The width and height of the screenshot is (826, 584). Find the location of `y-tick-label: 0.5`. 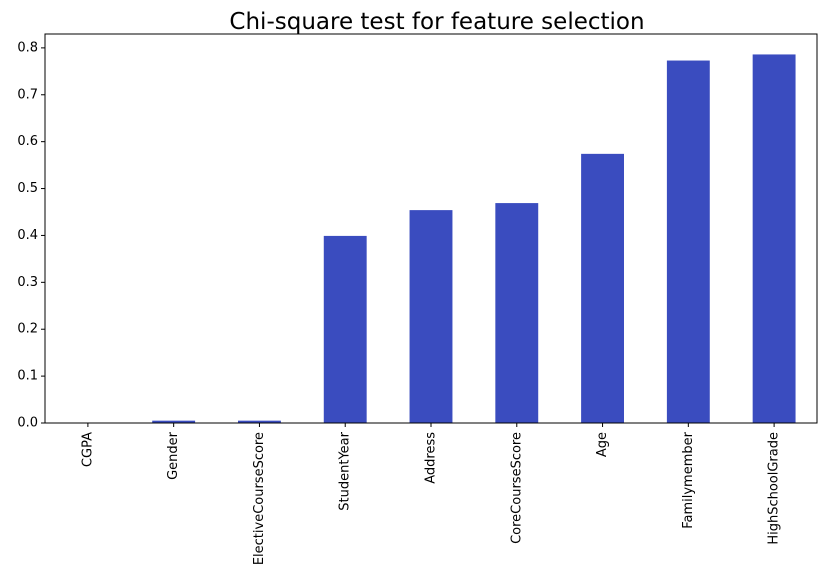

y-tick-label: 0.5 is located at coordinates (27, 188).